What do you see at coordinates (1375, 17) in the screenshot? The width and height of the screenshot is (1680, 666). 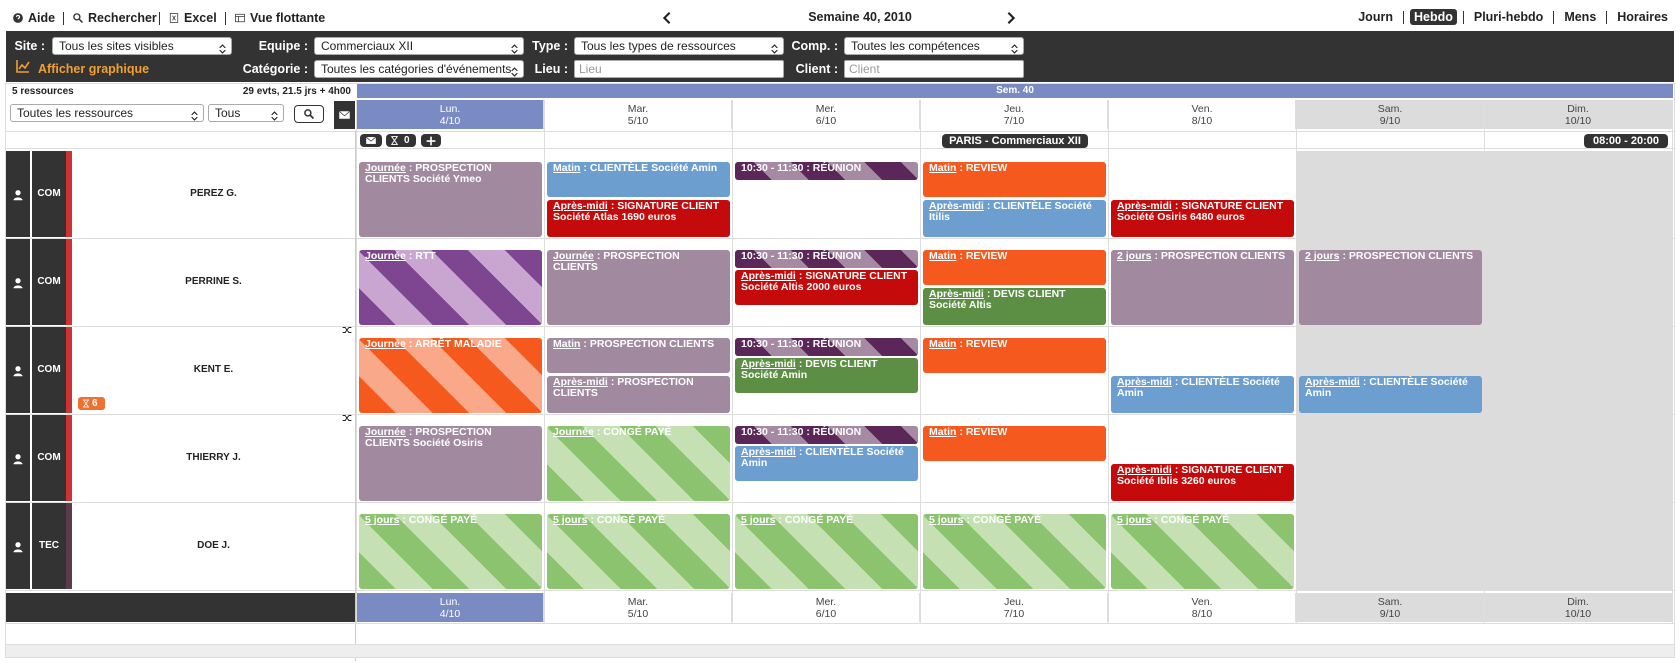 I see `view-button: Journ` at bounding box center [1375, 17].